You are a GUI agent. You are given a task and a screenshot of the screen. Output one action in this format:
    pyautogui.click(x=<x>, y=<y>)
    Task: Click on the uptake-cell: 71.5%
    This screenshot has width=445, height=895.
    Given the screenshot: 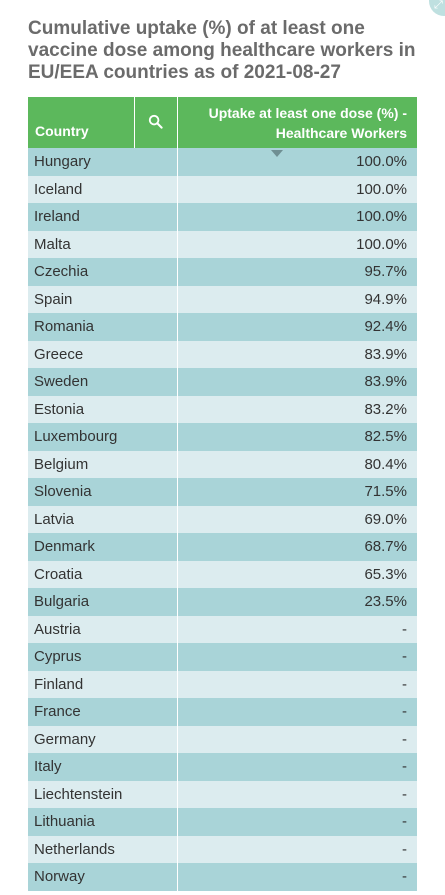 What is the action you would take?
    pyautogui.click(x=297, y=492)
    